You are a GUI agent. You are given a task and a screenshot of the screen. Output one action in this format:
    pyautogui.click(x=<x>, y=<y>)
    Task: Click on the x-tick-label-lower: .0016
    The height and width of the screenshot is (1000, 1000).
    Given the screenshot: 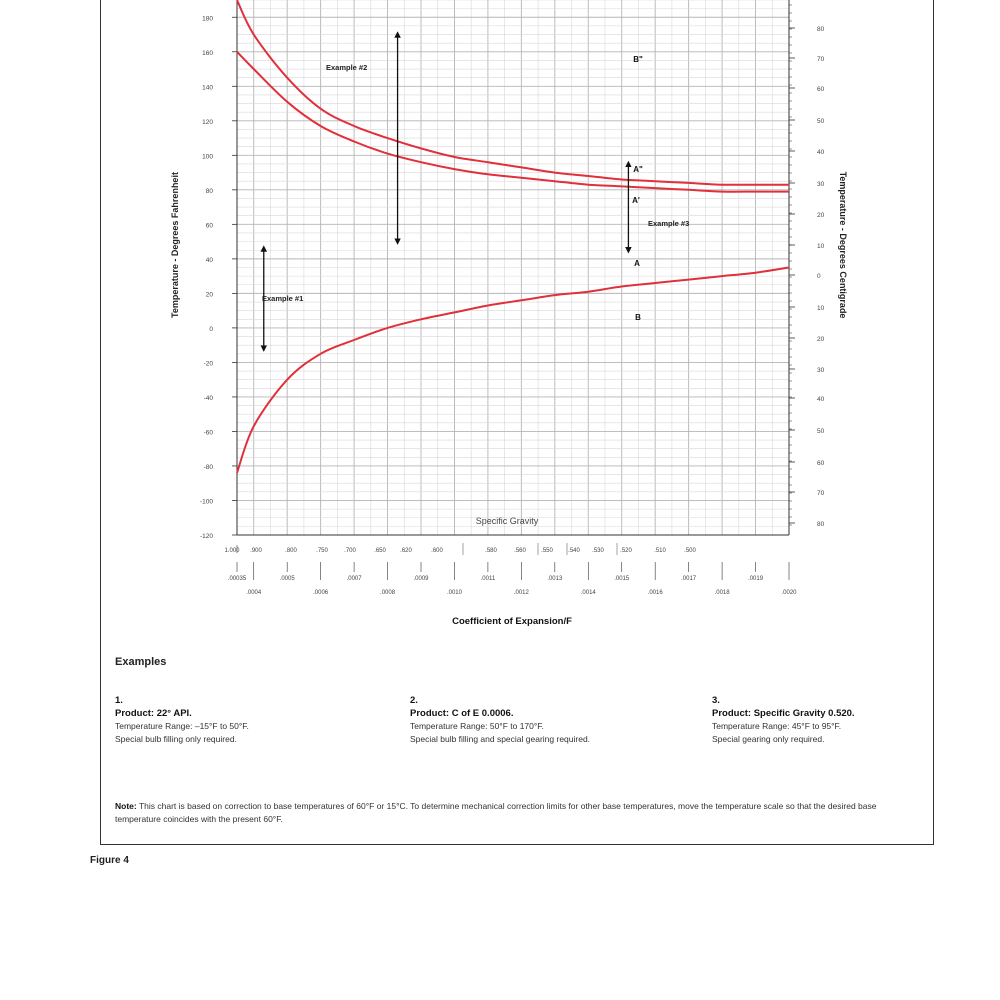 What is the action you would take?
    pyautogui.click(x=656, y=593)
    